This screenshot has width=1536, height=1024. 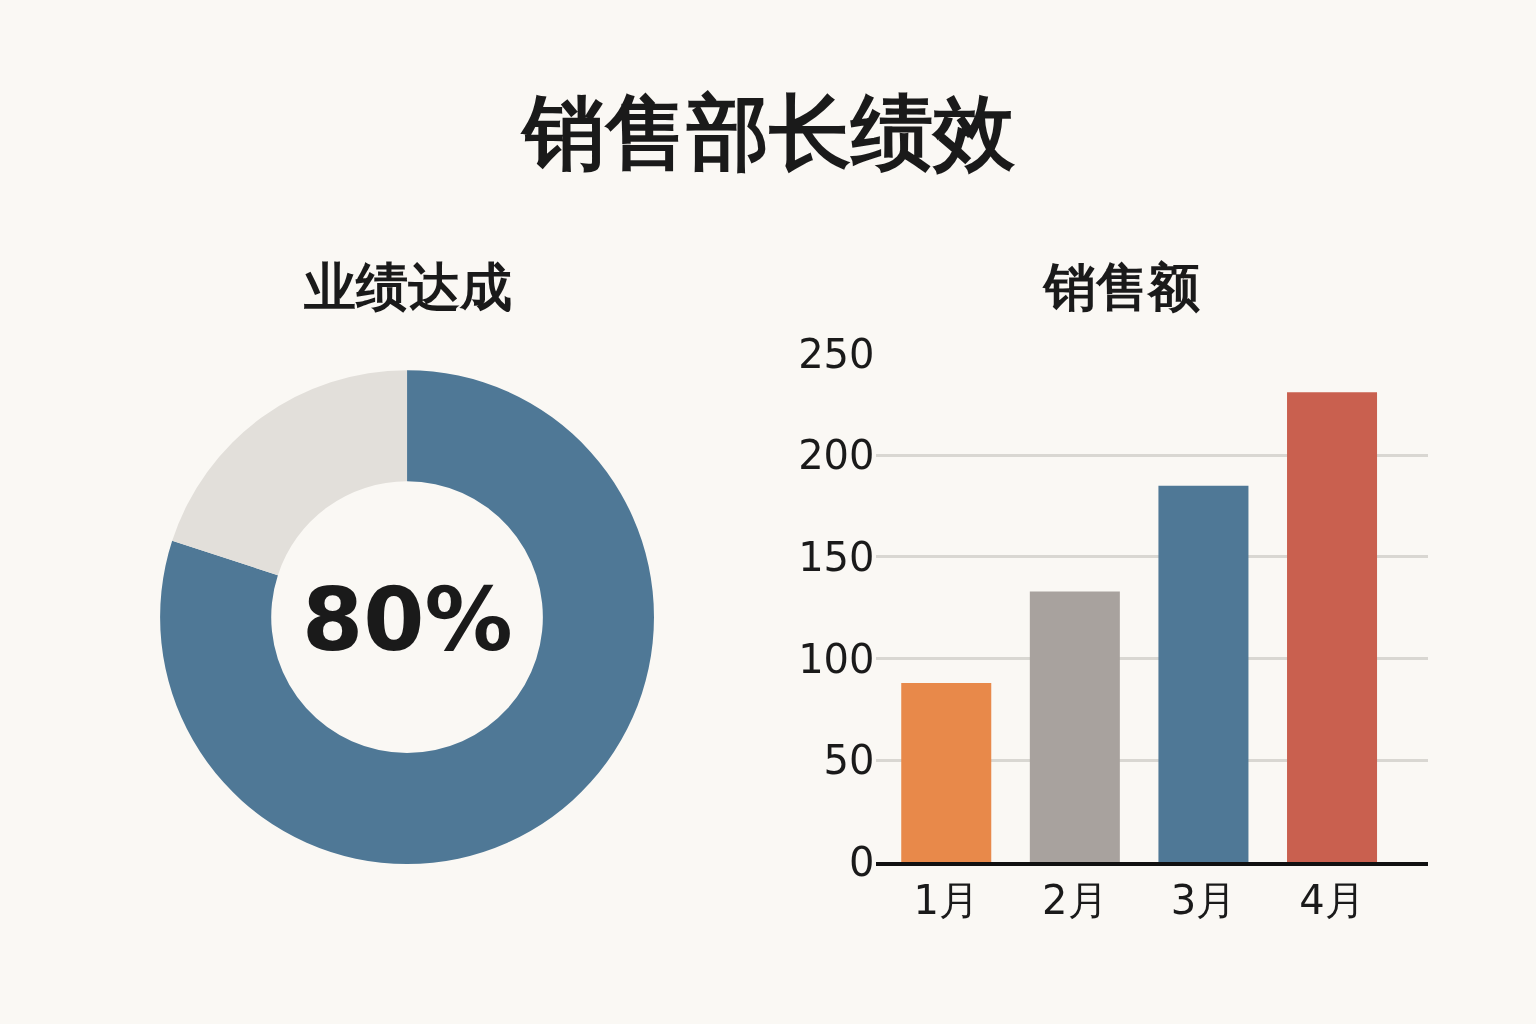 What do you see at coordinates (407, 619) in the screenshot?
I see `text: 80%` at bounding box center [407, 619].